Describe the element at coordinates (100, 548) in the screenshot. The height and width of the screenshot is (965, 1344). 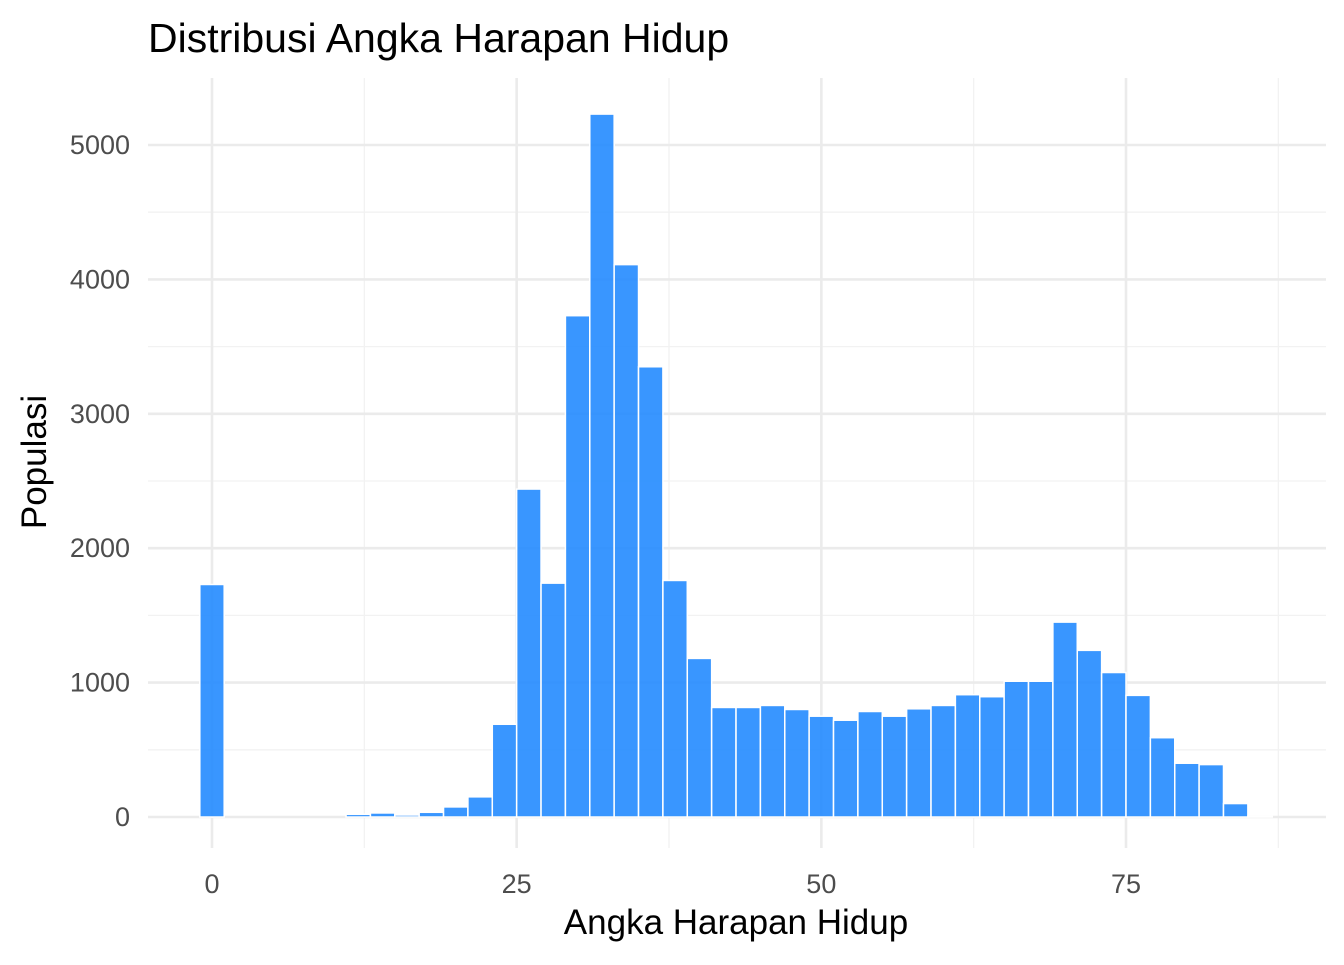
I see `y-tick-label: 2000` at that location.